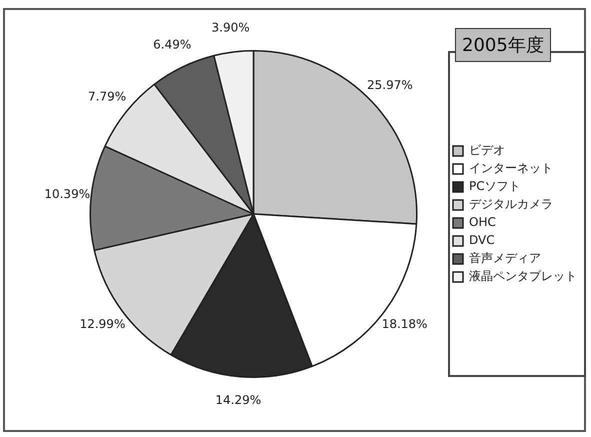  Describe the element at coordinates (405, 323) in the screenshot. I see `data-label: 18.18%` at that location.